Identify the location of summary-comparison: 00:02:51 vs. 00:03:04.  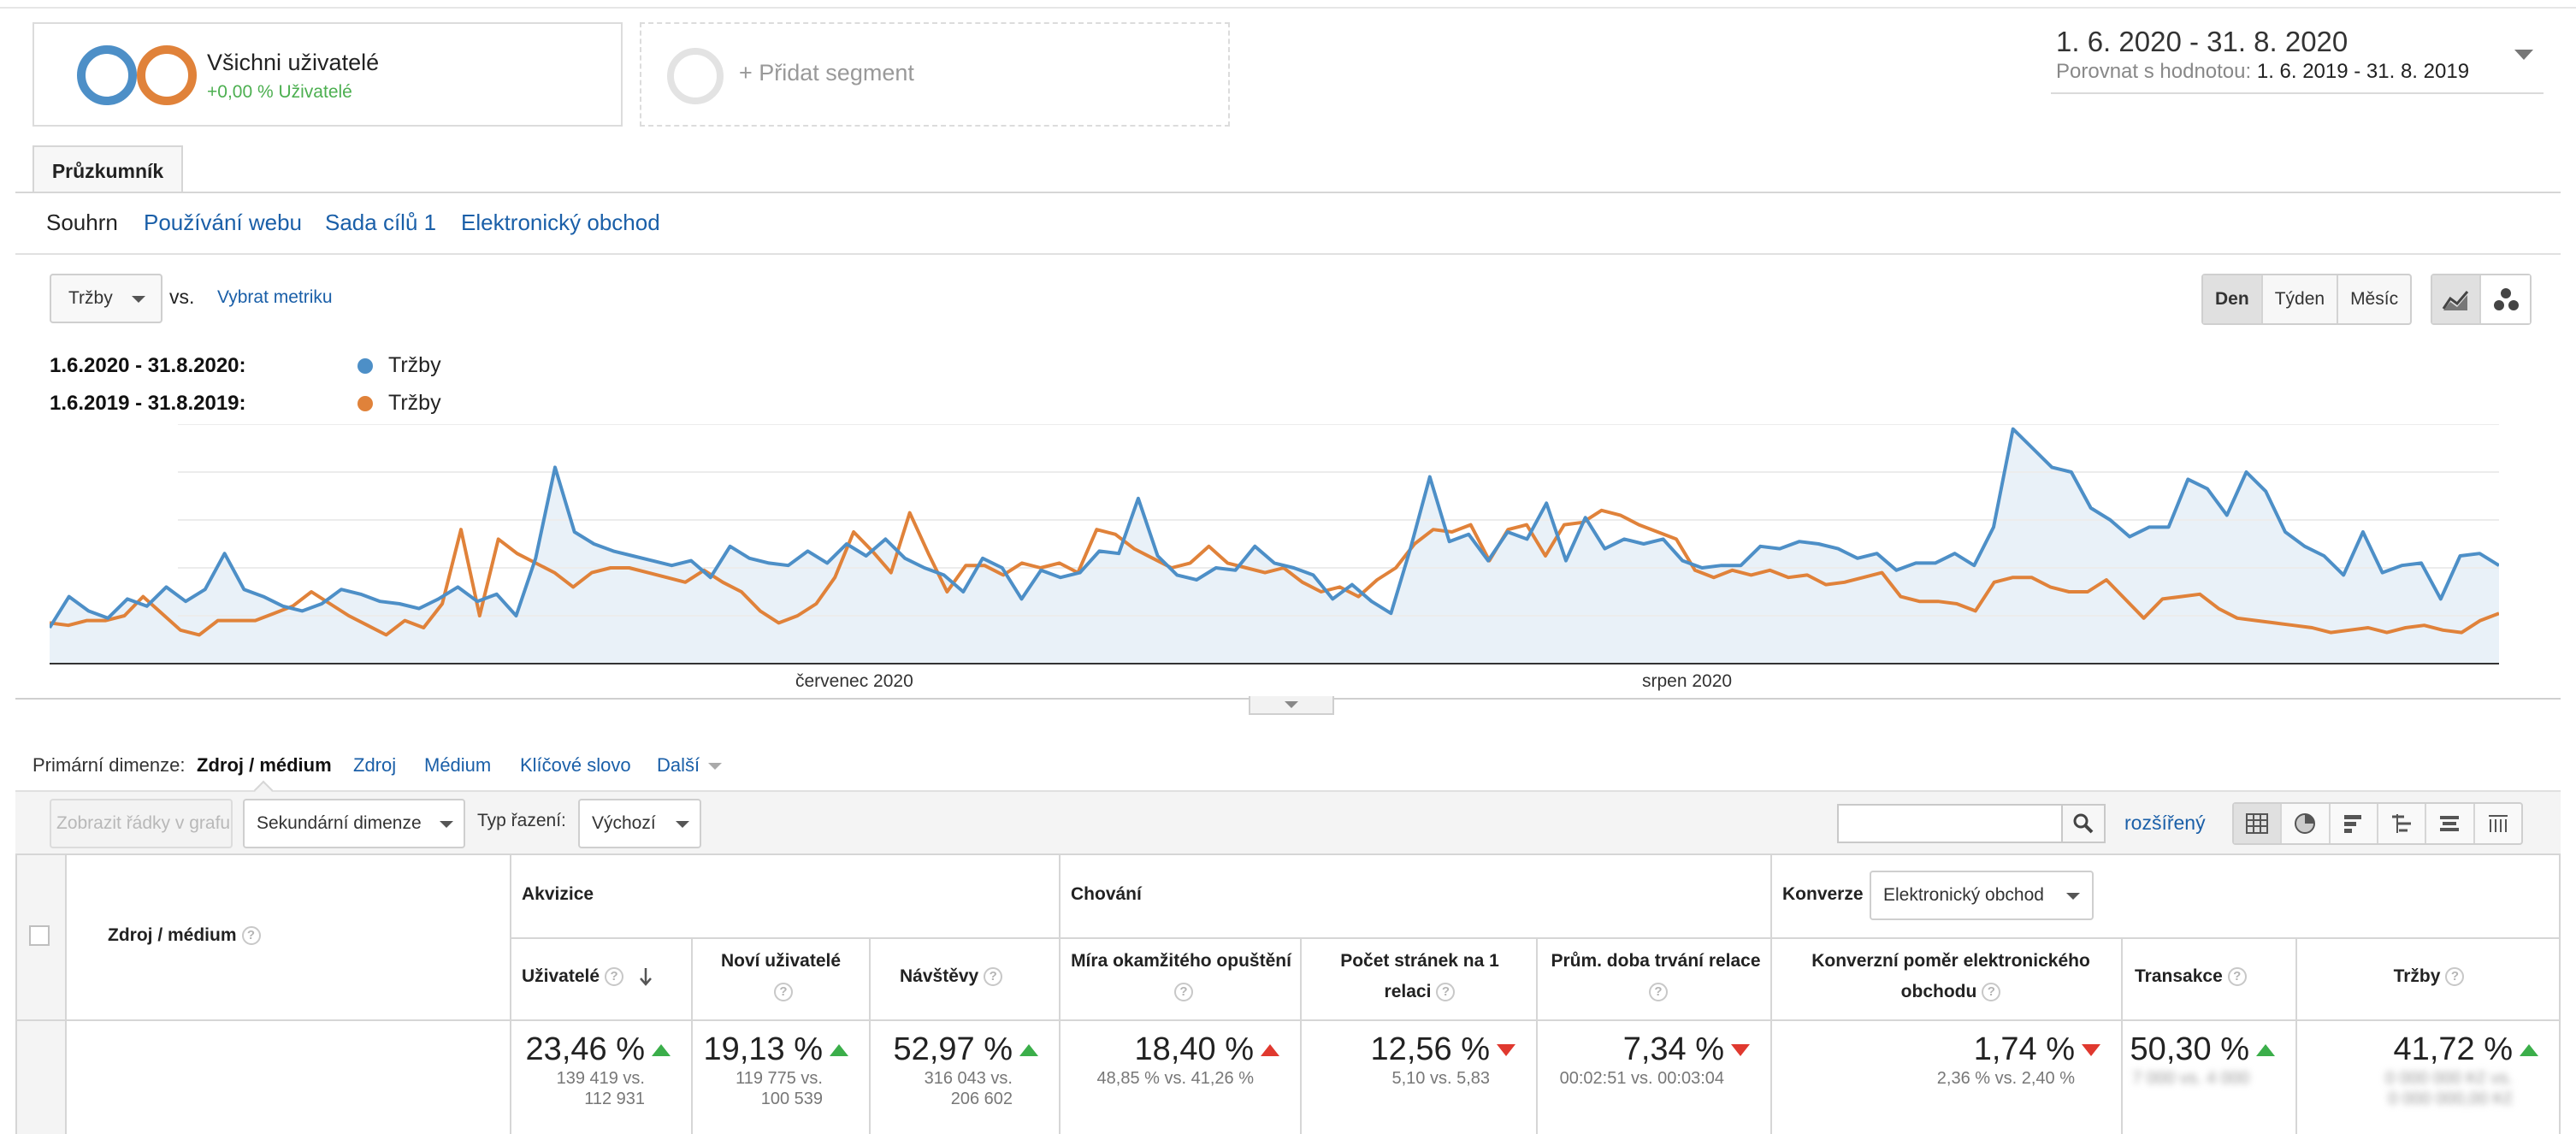
(1641, 1078).